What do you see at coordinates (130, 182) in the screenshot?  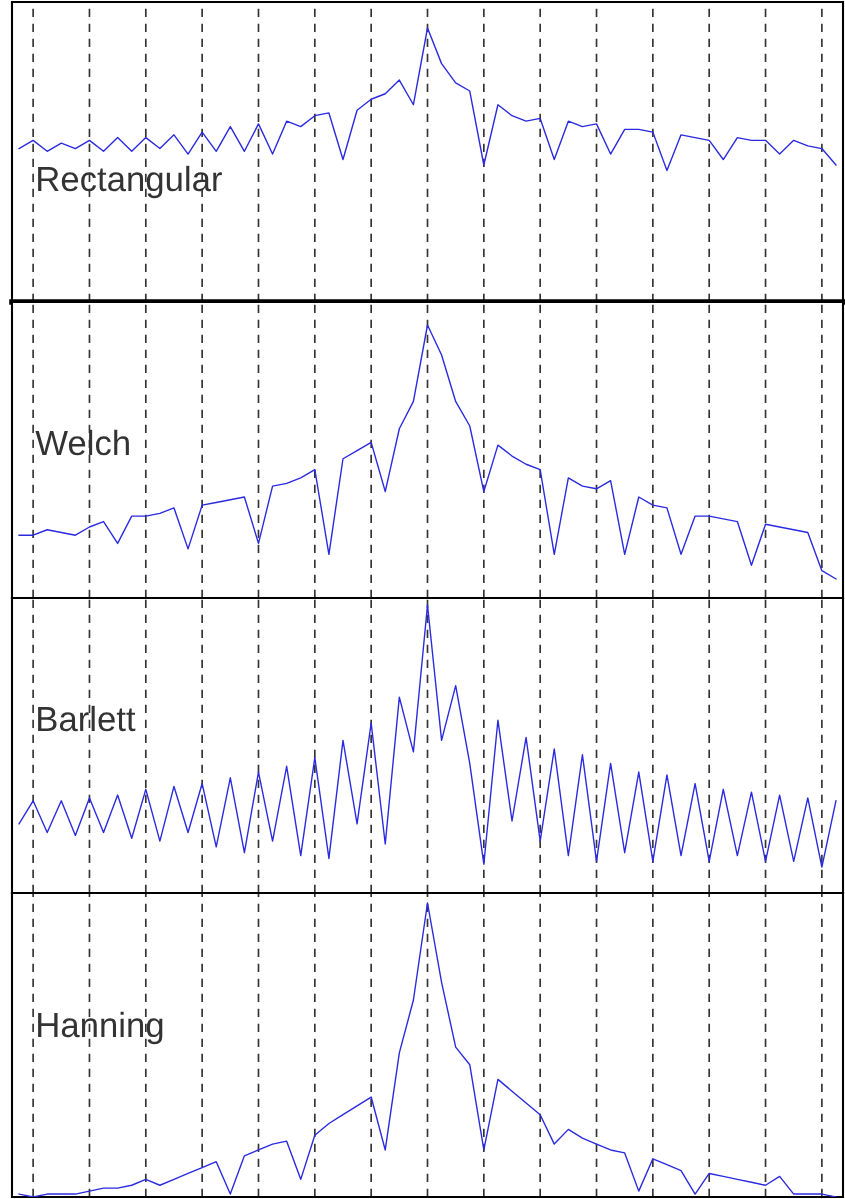 I see `text: Rectangular` at bounding box center [130, 182].